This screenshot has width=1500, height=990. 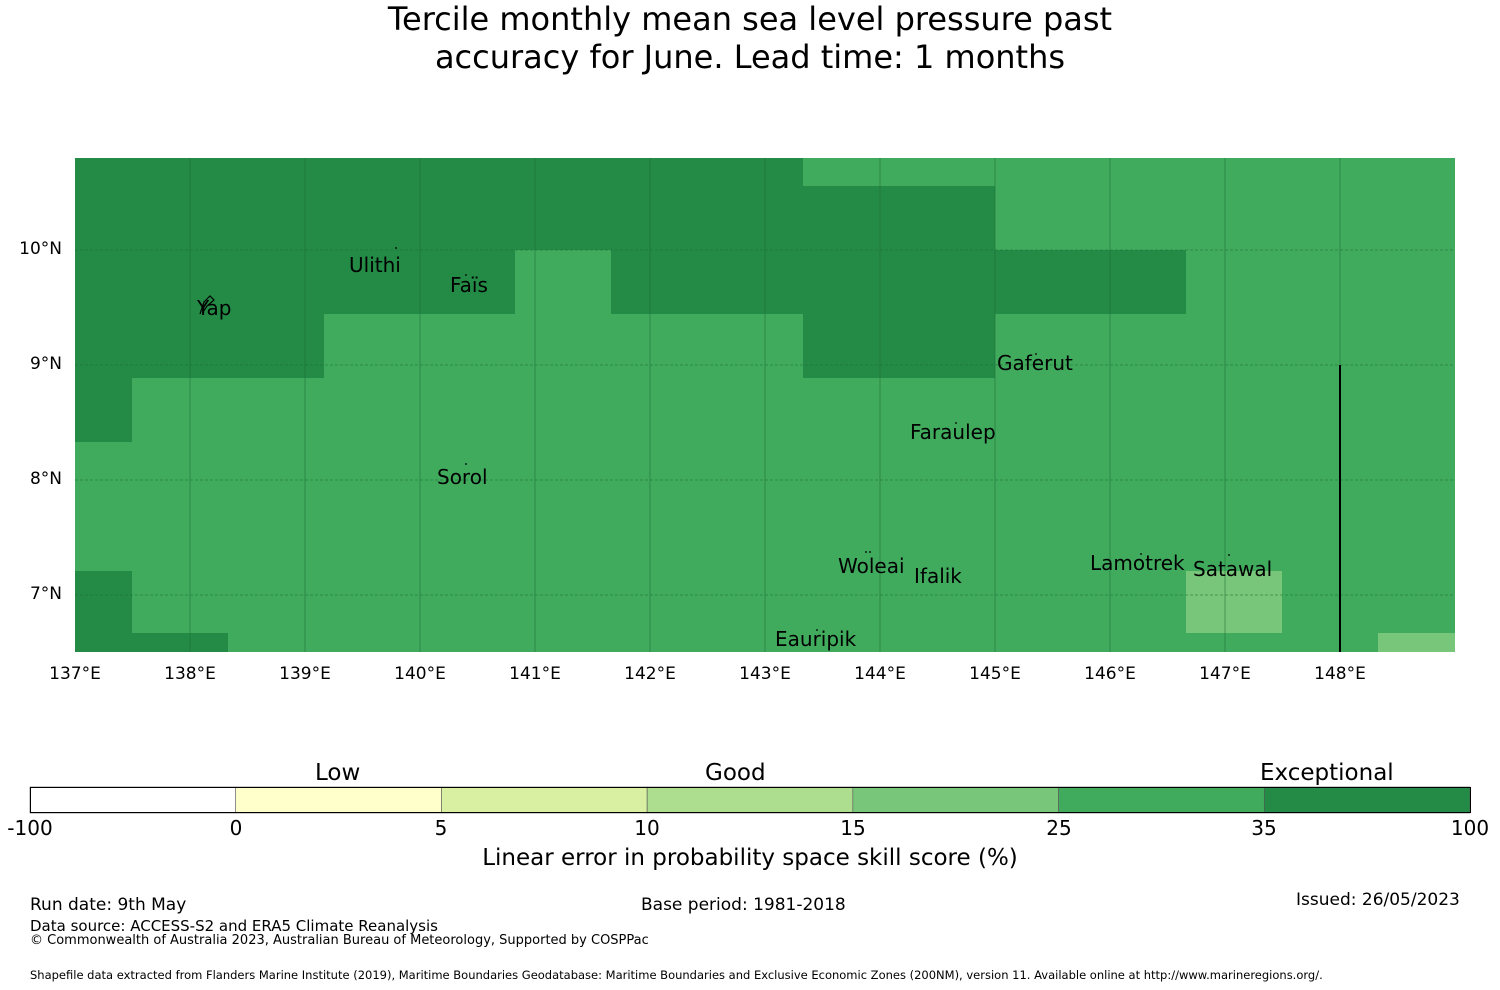 I want to click on place-label-fais: Faïs, so click(x=469, y=285).